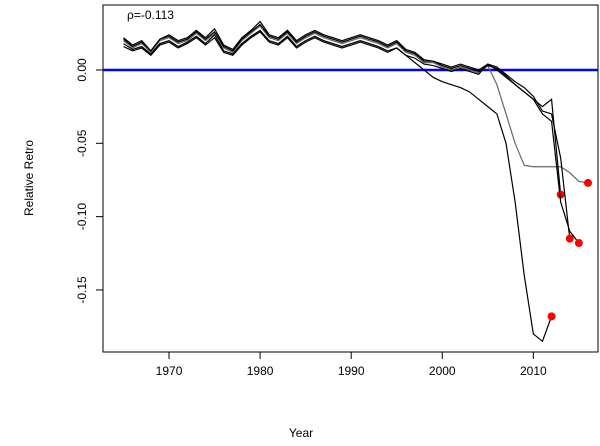 The width and height of the screenshot is (600, 446). Describe the element at coordinates (533, 371) in the screenshot. I see `x-tick-label: 2010` at that location.